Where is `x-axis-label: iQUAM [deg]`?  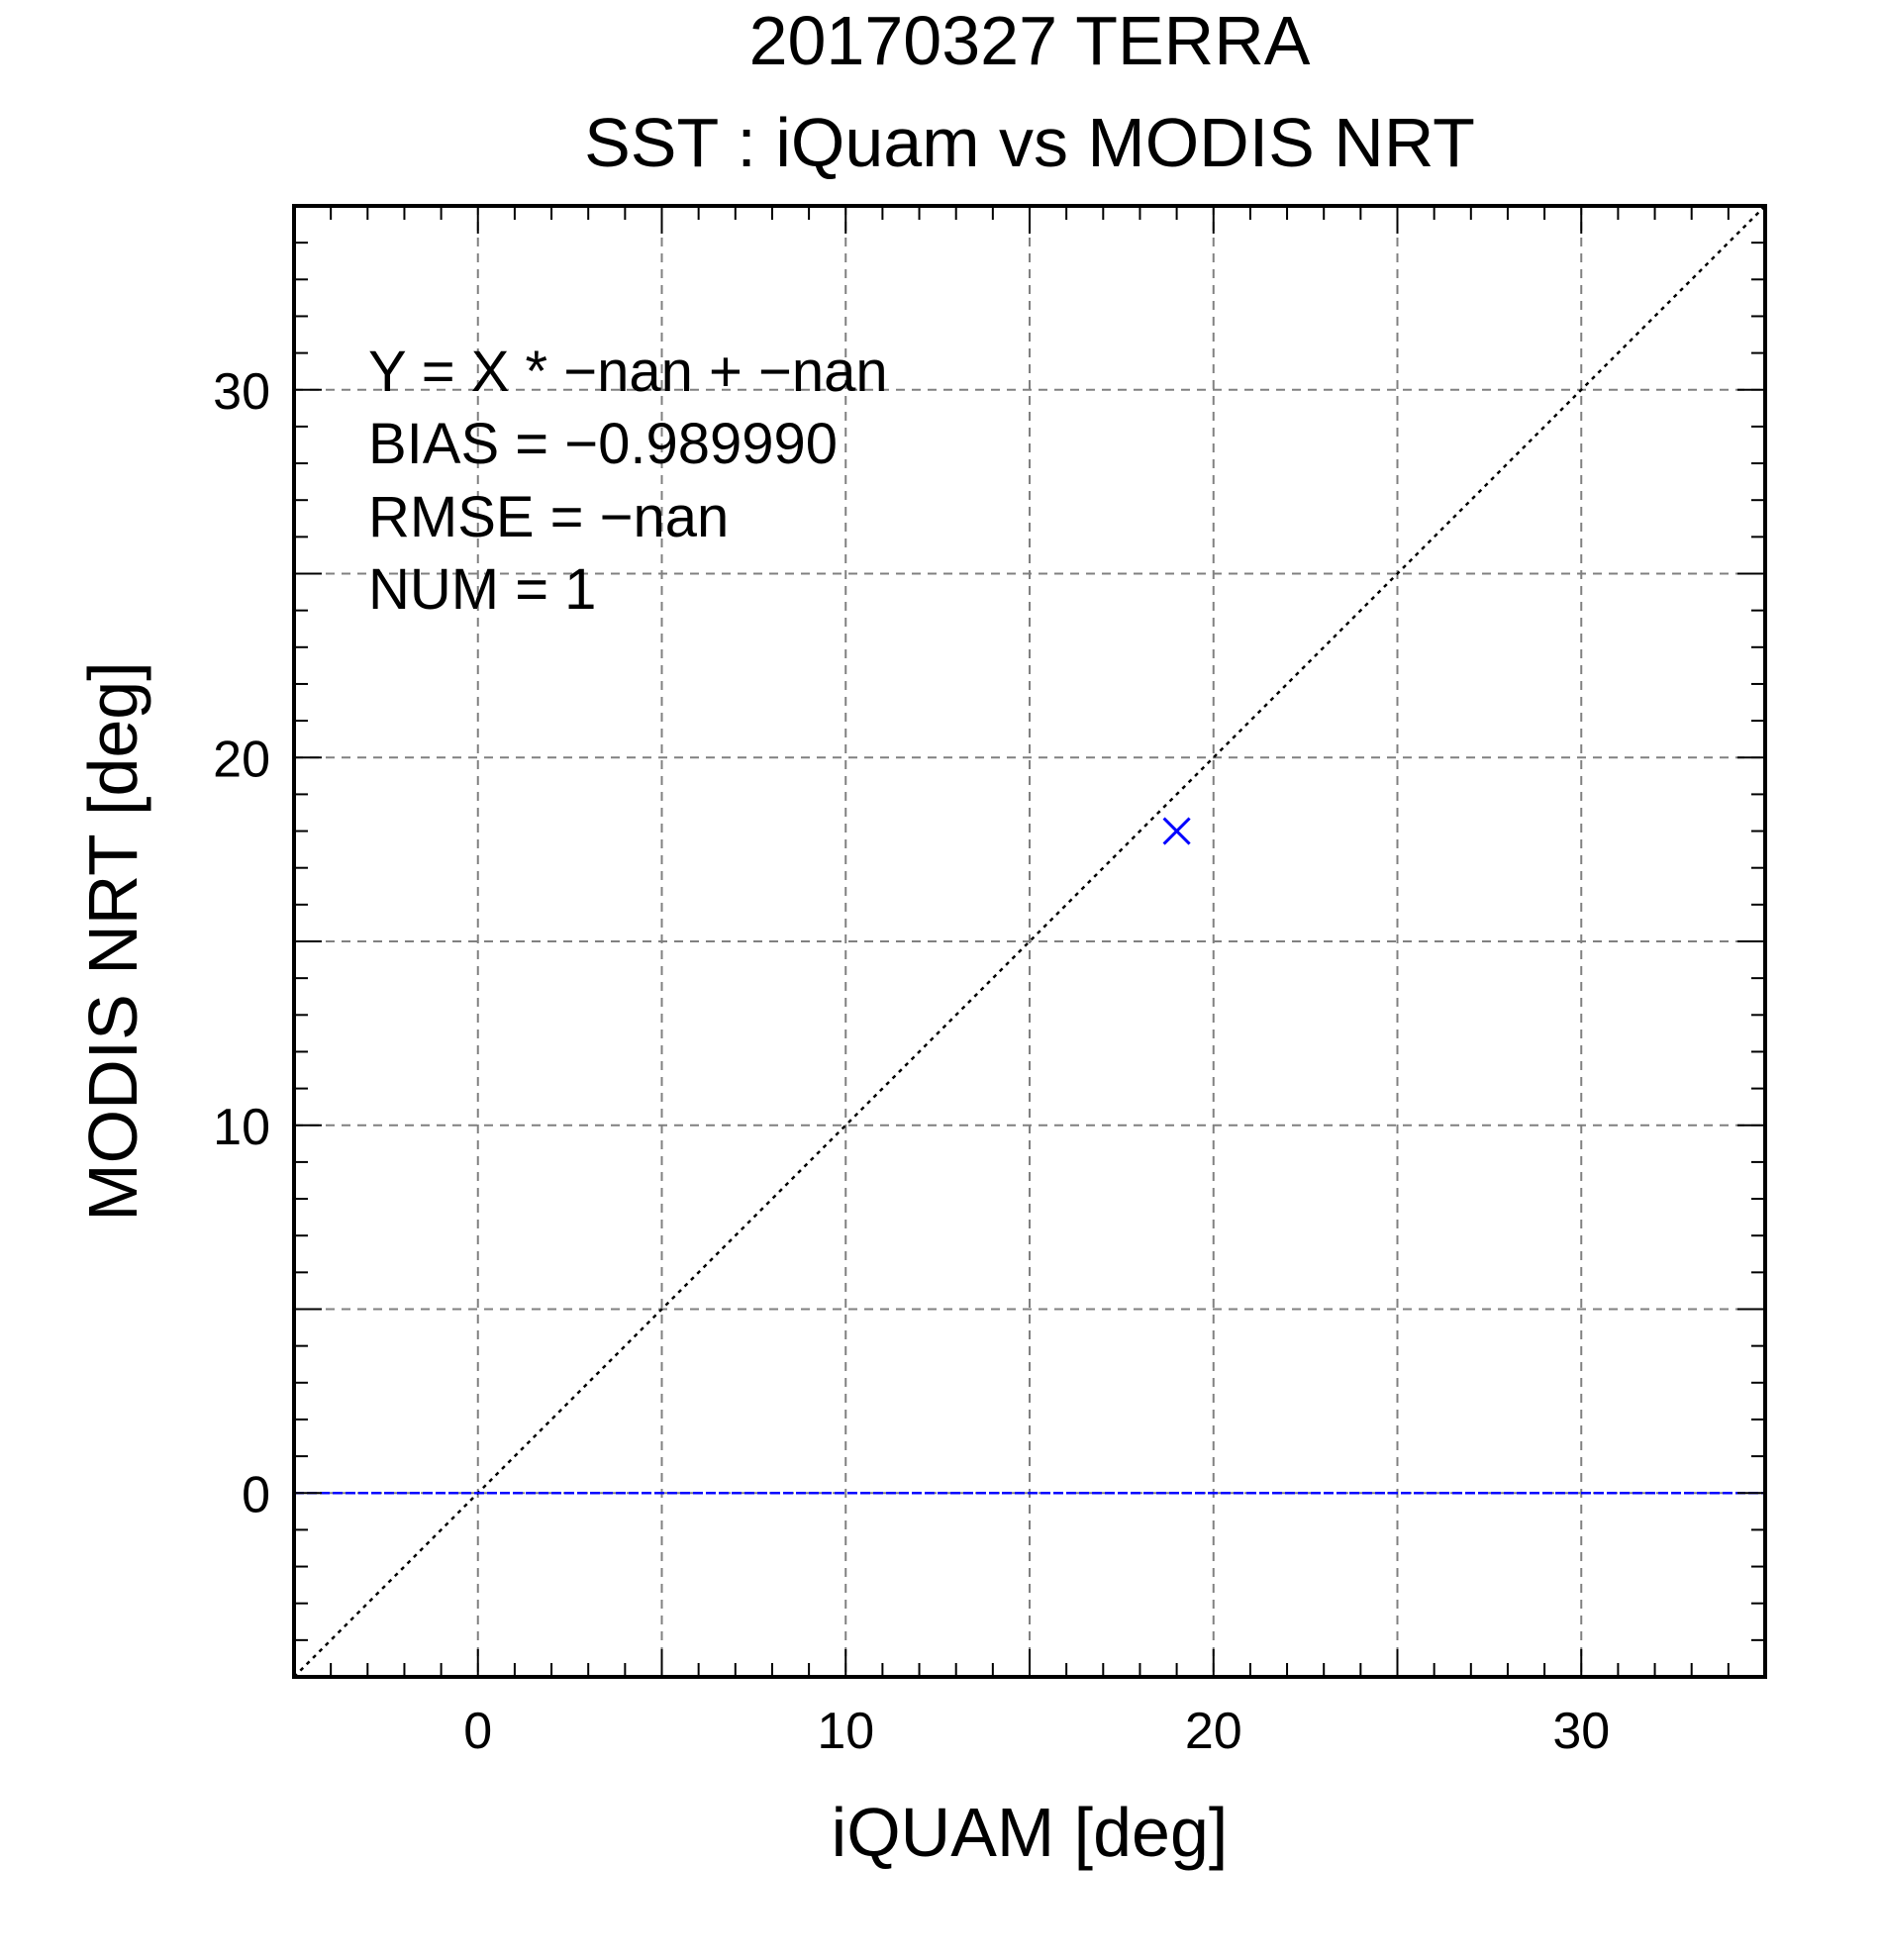
x-axis-label: iQUAM [deg] is located at coordinates (1030, 1832).